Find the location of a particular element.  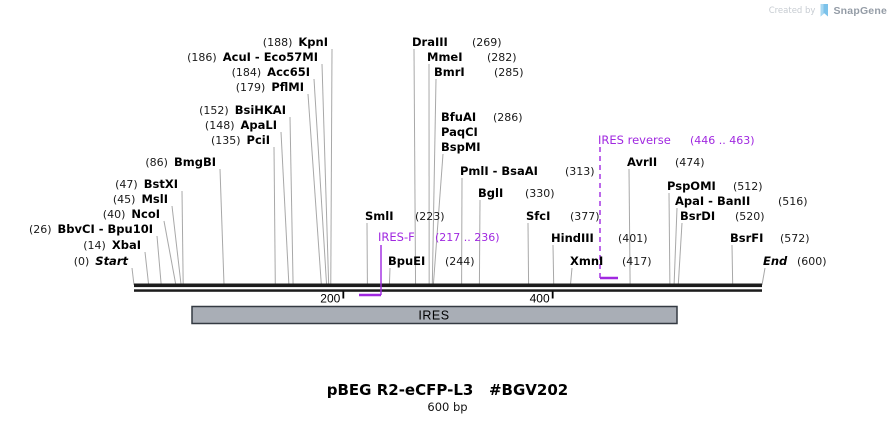

site-label-bsrdi: BsrDI is located at coordinates (697, 216).